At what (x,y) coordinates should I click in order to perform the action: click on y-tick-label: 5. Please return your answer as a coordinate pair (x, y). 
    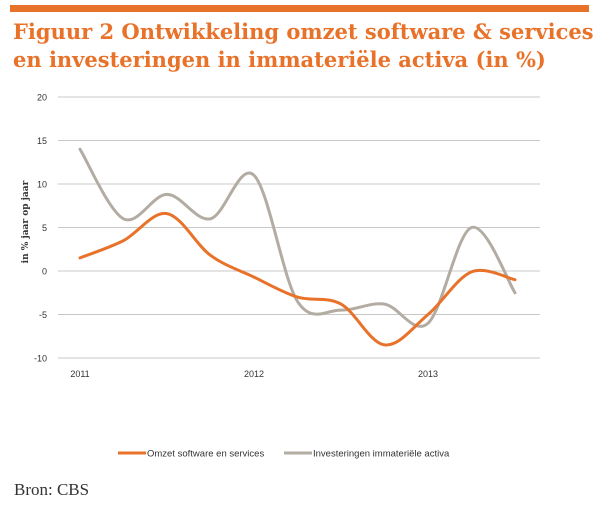
    Looking at the image, I should click on (44, 228).